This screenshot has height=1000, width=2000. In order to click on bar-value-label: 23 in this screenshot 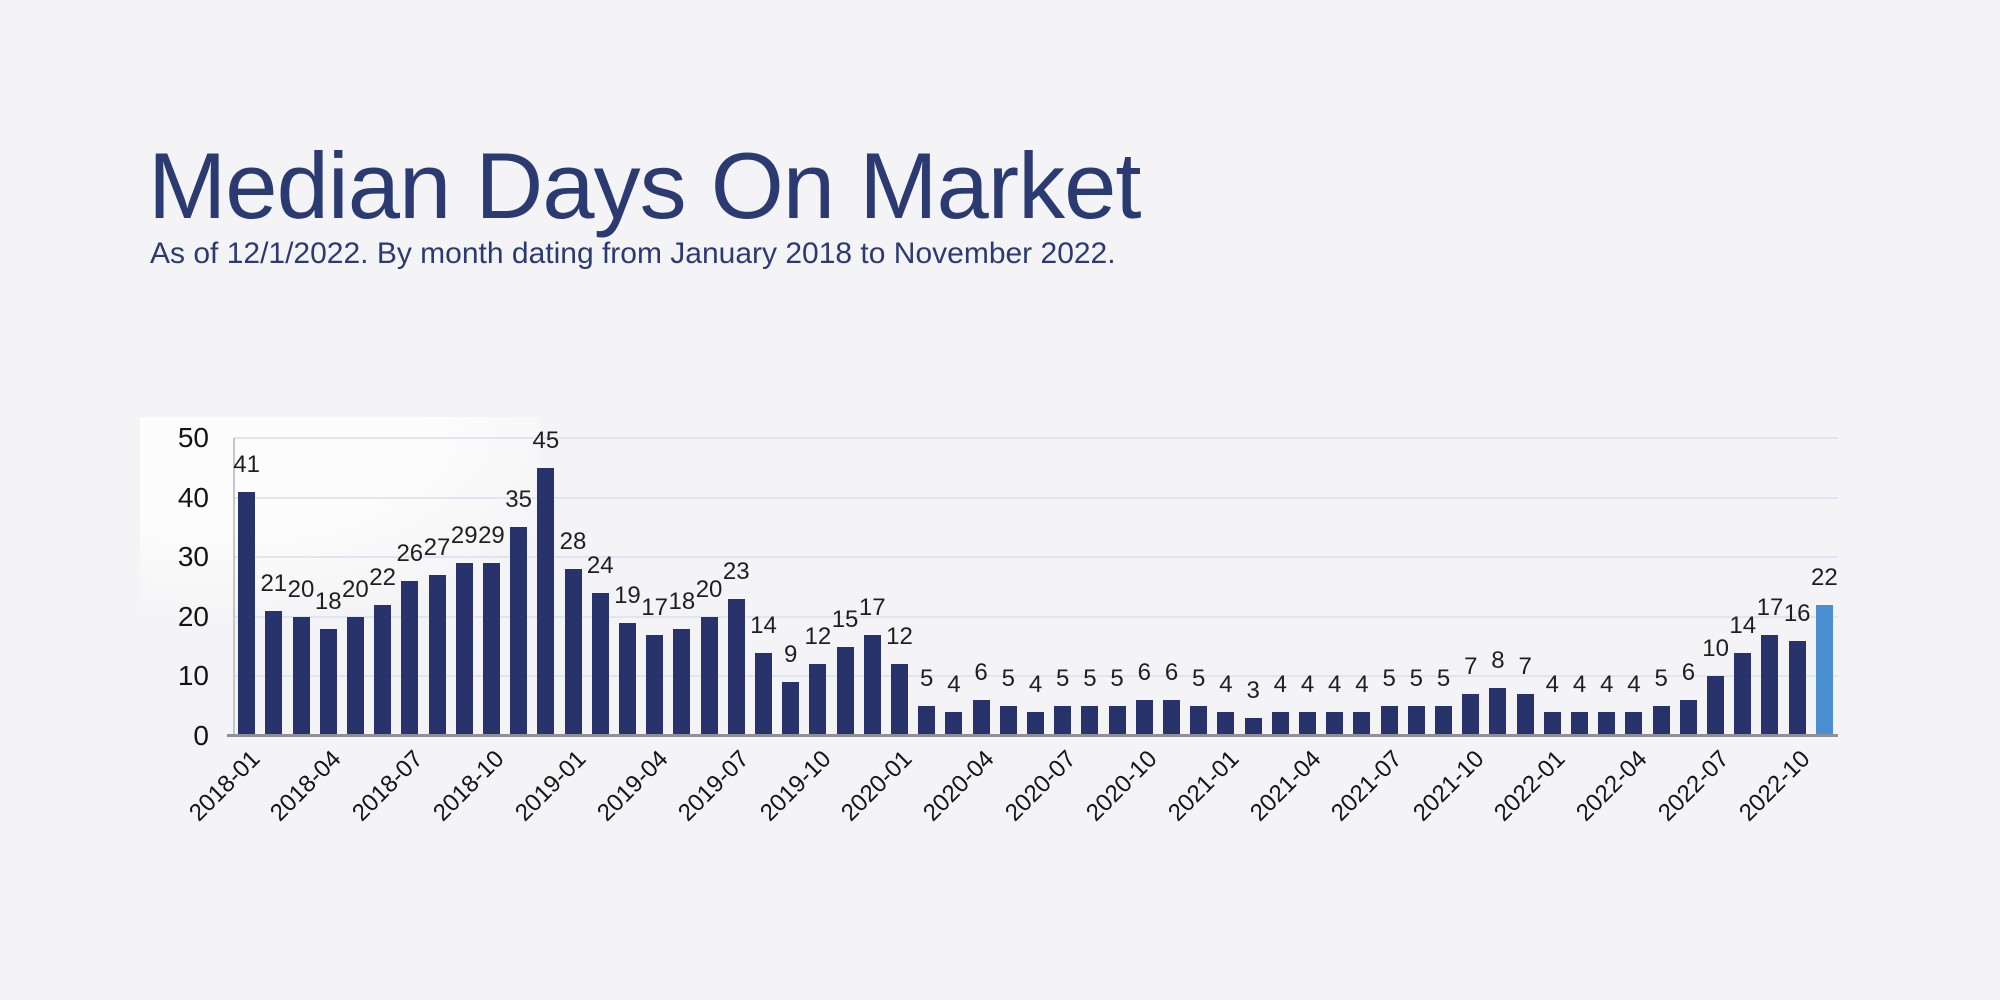, I will do `click(736, 571)`.